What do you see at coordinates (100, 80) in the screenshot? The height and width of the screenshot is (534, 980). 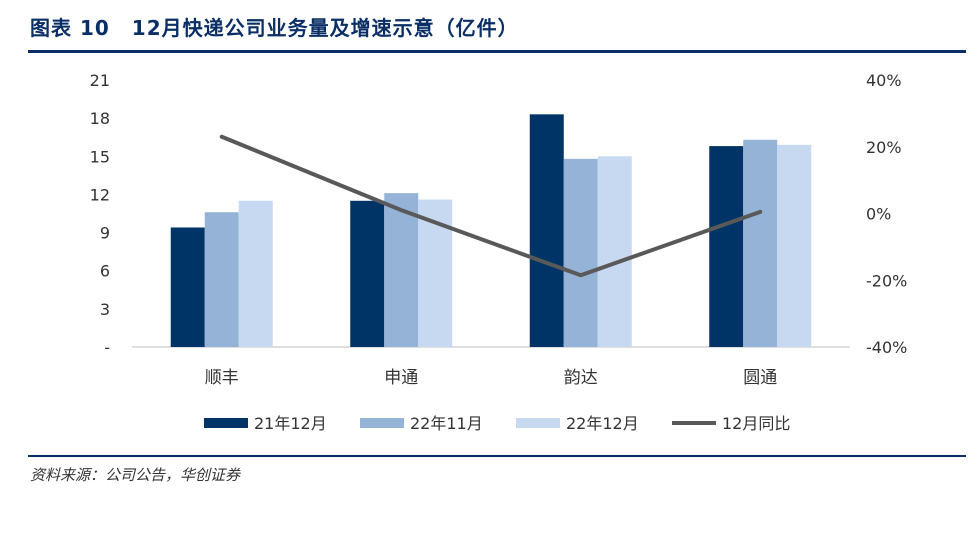 I see `y-left-tick-label: 21` at bounding box center [100, 80].